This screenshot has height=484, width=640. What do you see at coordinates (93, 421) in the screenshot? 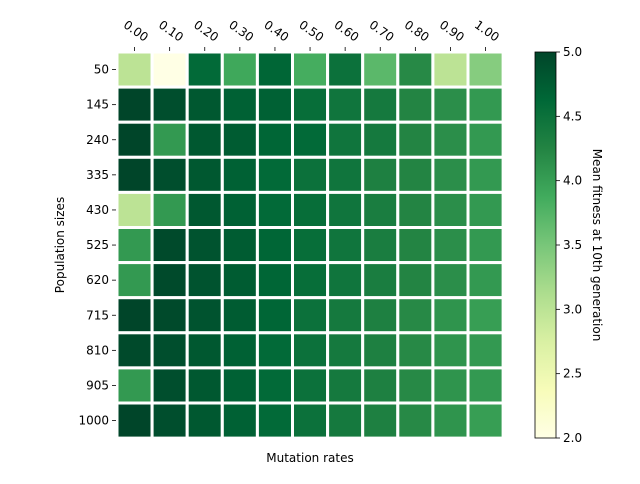
I see `y-tick-label: 1000` at bounding box center [93, 421].